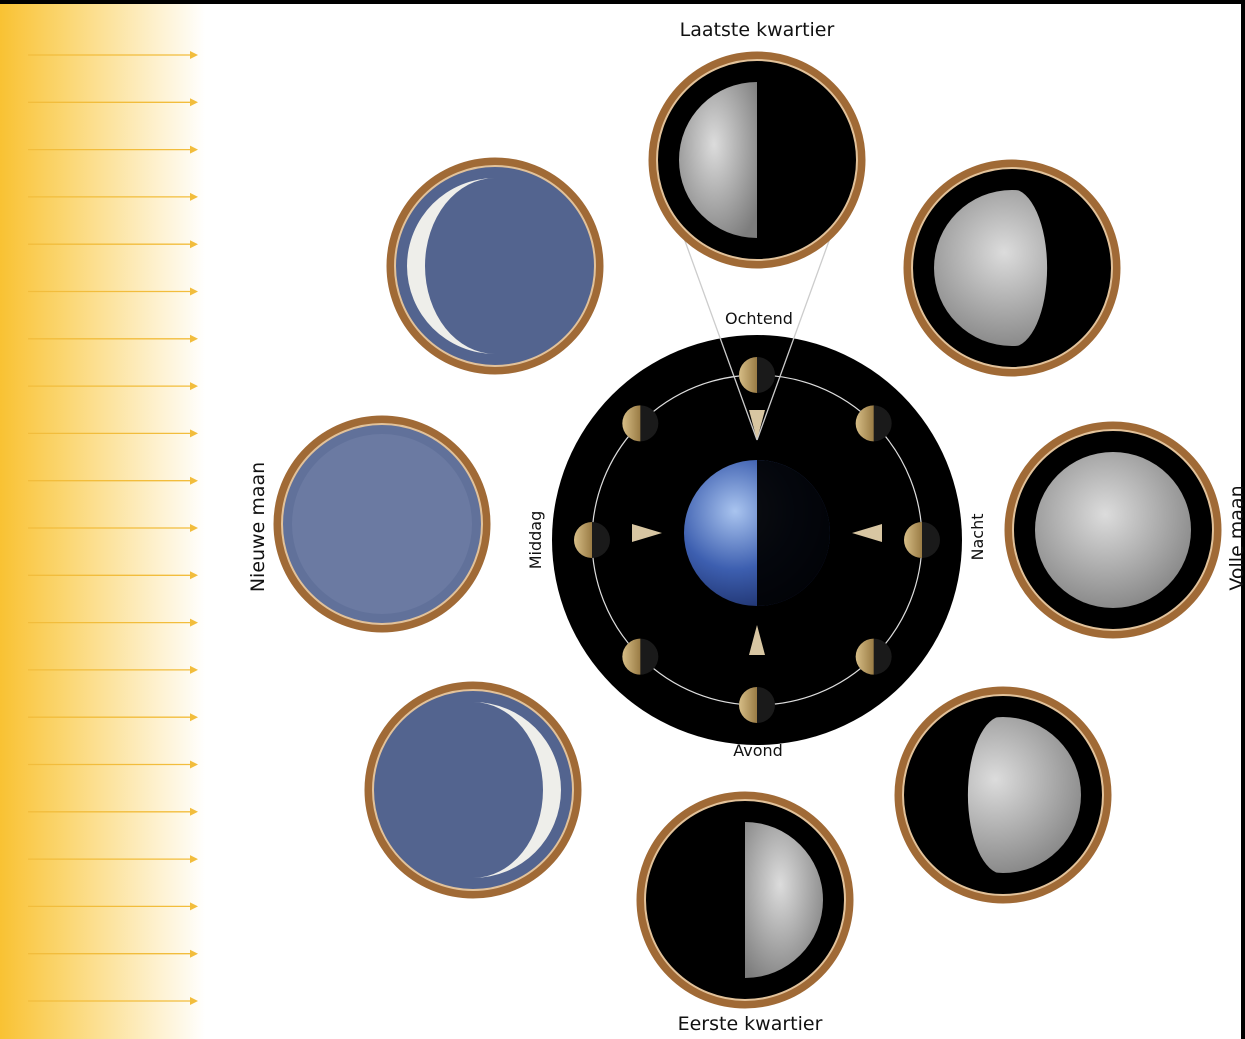  Describe the element at coordinates (535, 540) in the screenshot. I see `time-label: Middag` at that location.